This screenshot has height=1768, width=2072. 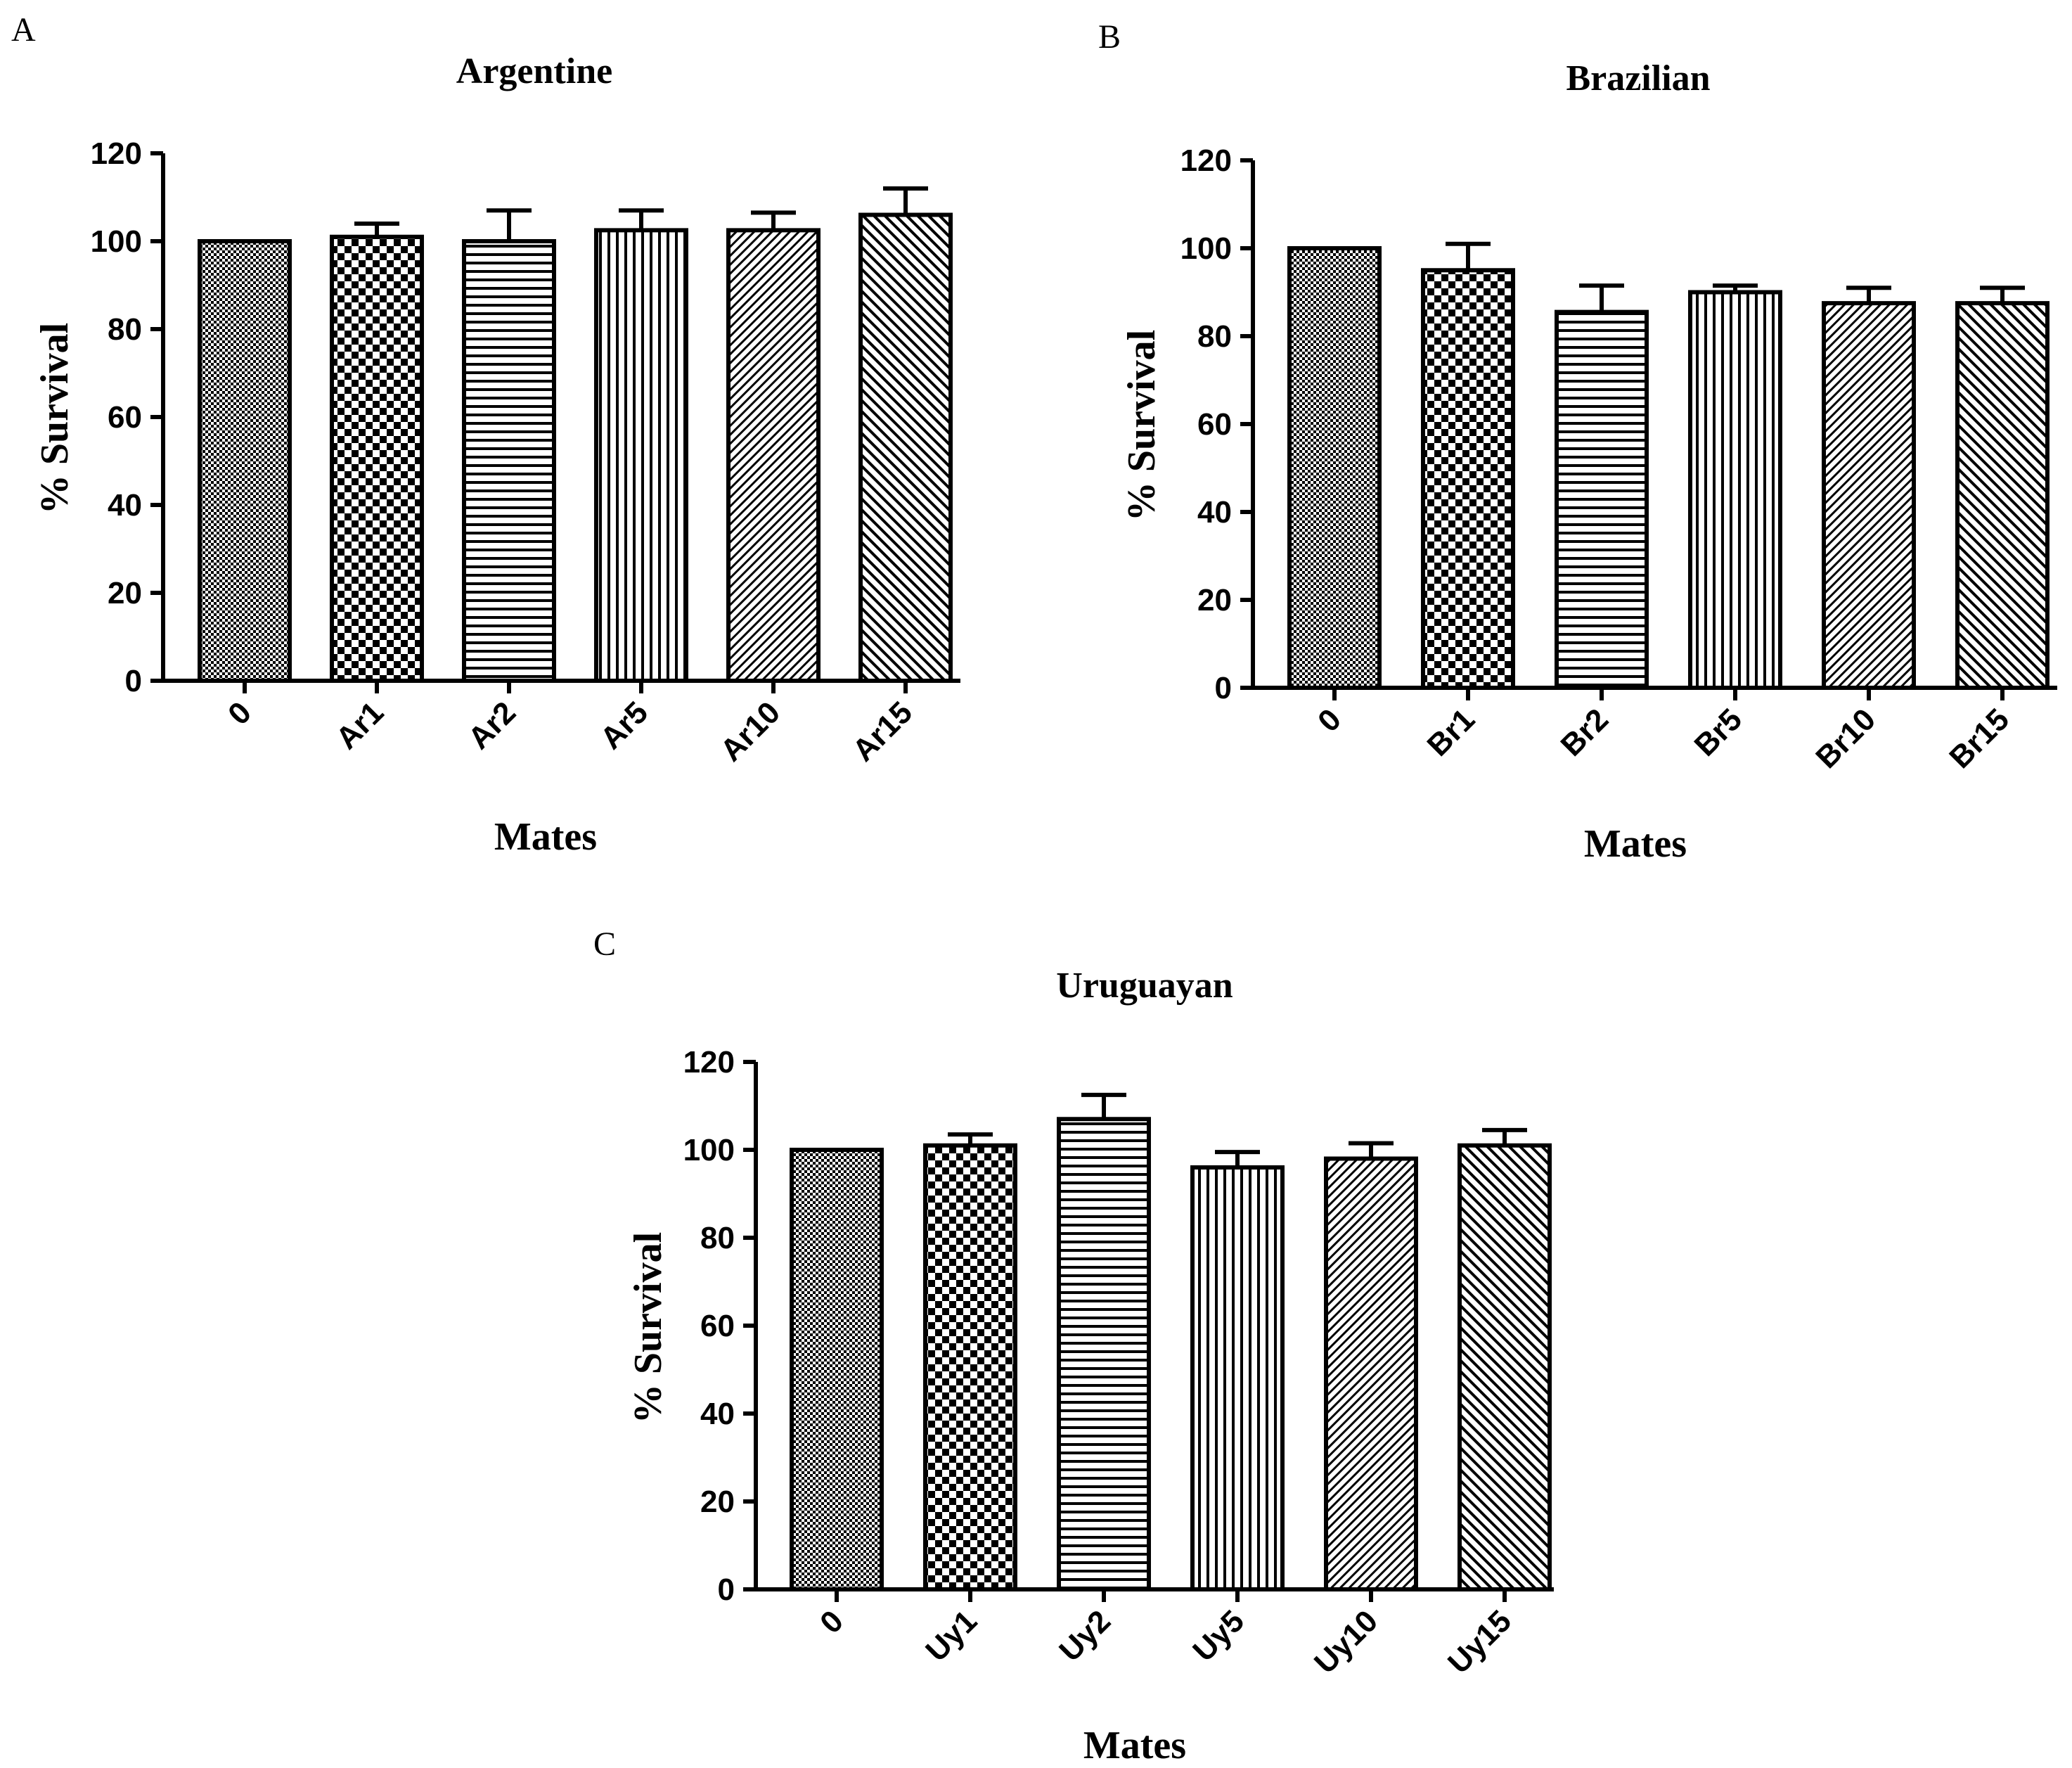 I want to click on panel-label: A, so click(x=24, y=30).